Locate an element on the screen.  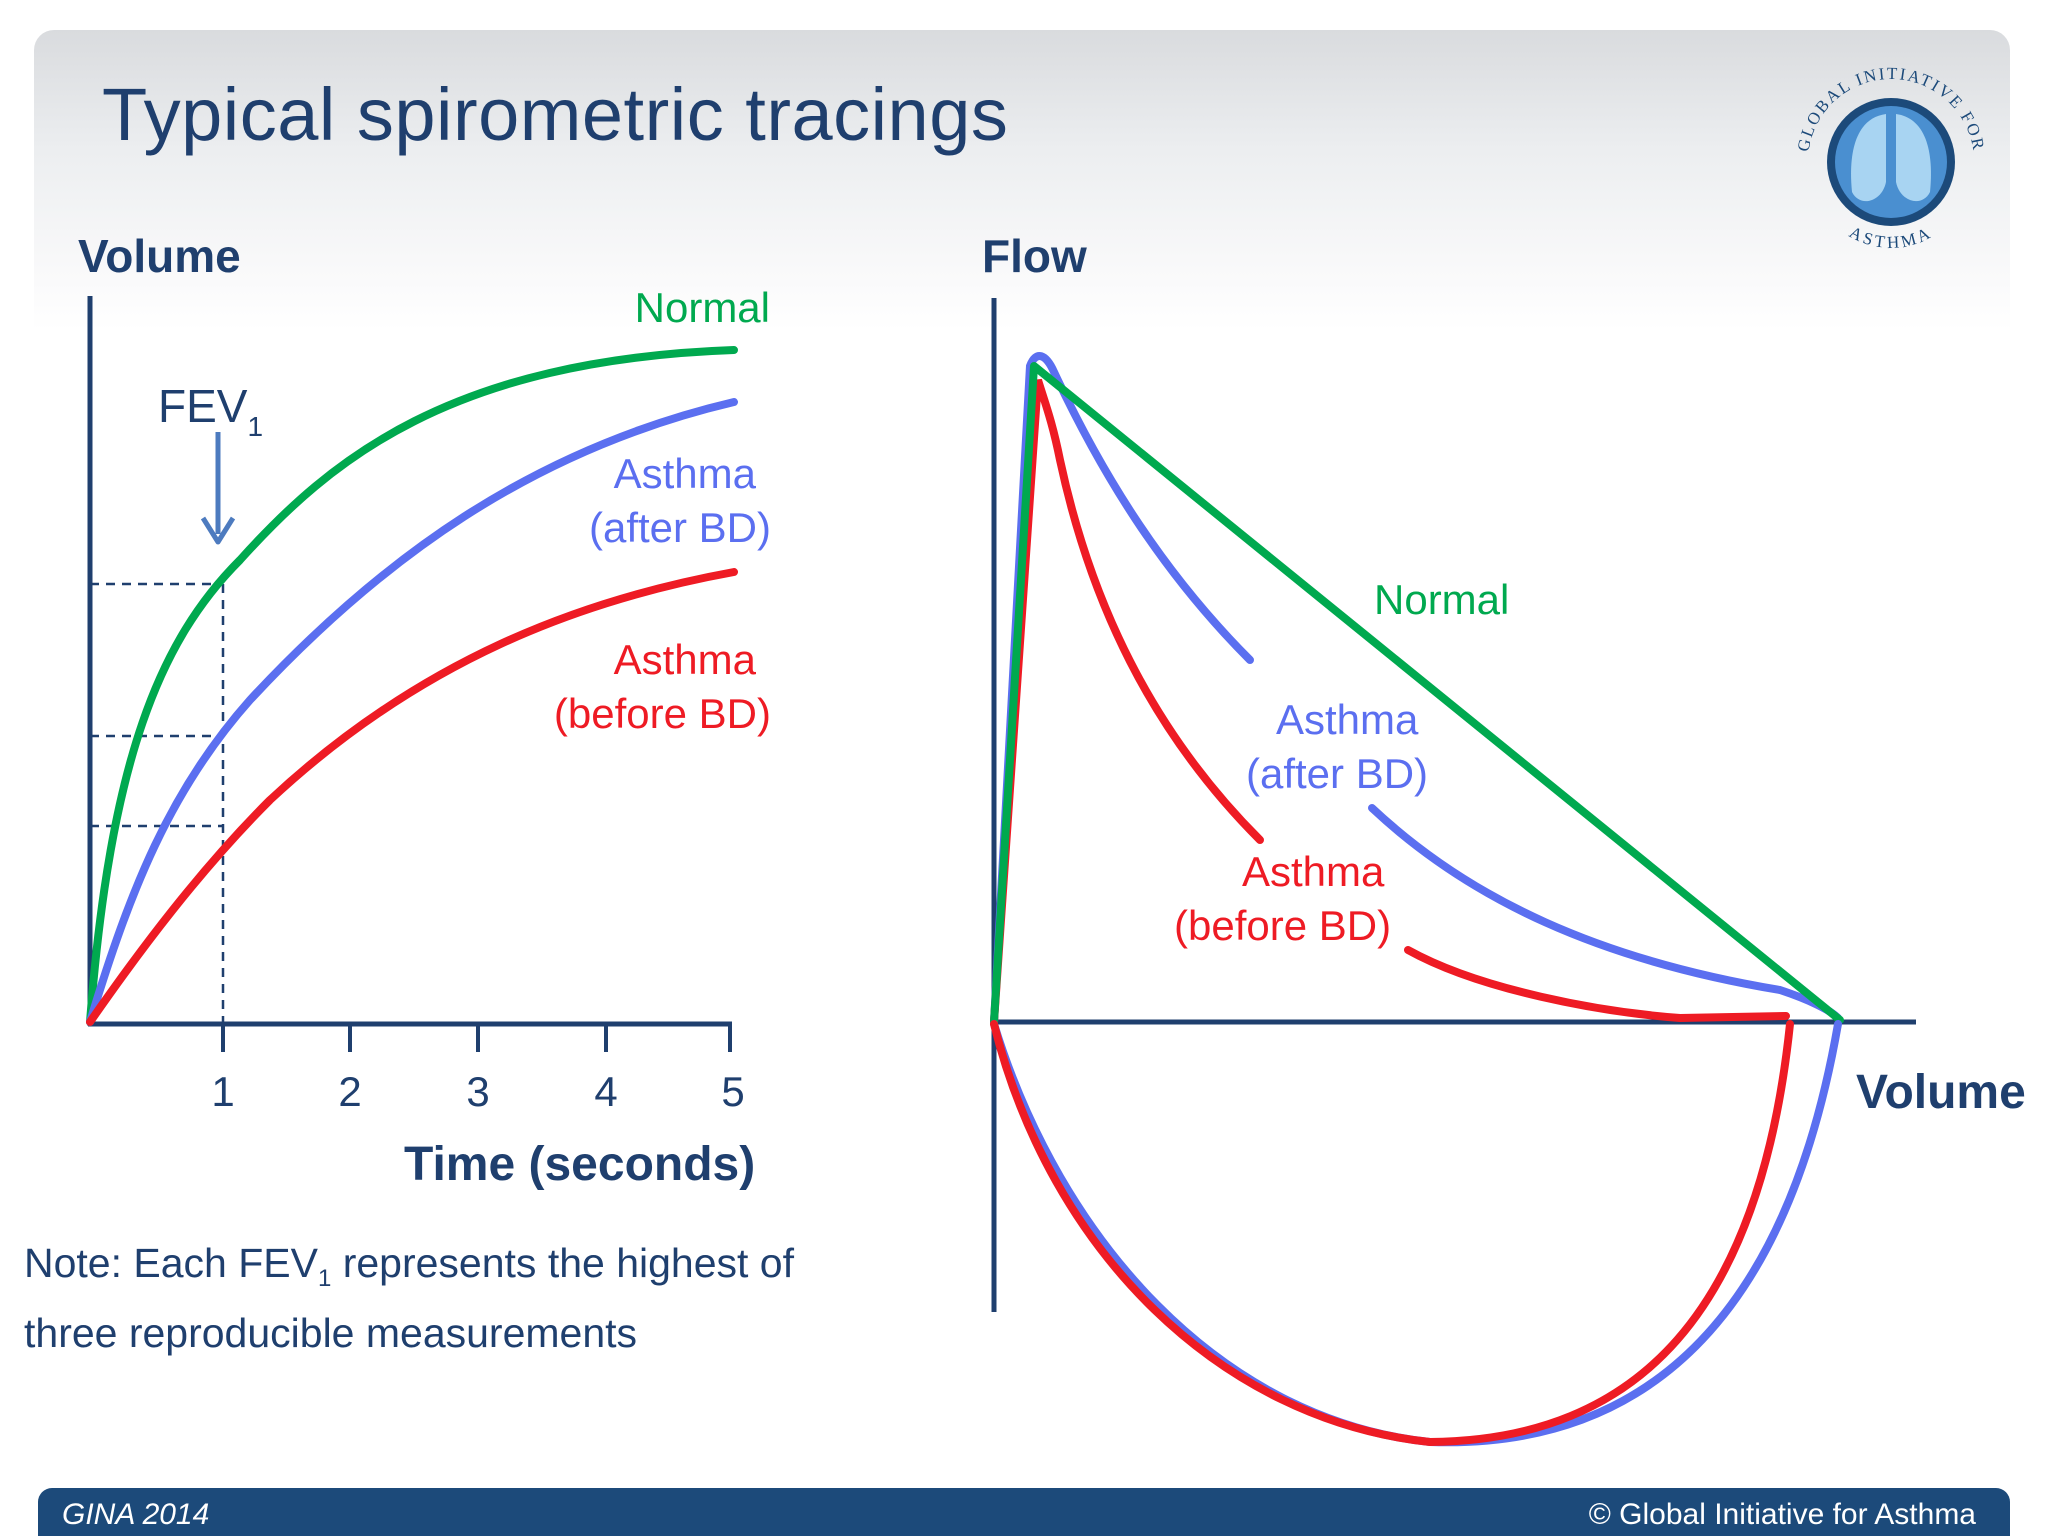
fv-before-bd-inspiratory is located at coordinates (1392, 1233).